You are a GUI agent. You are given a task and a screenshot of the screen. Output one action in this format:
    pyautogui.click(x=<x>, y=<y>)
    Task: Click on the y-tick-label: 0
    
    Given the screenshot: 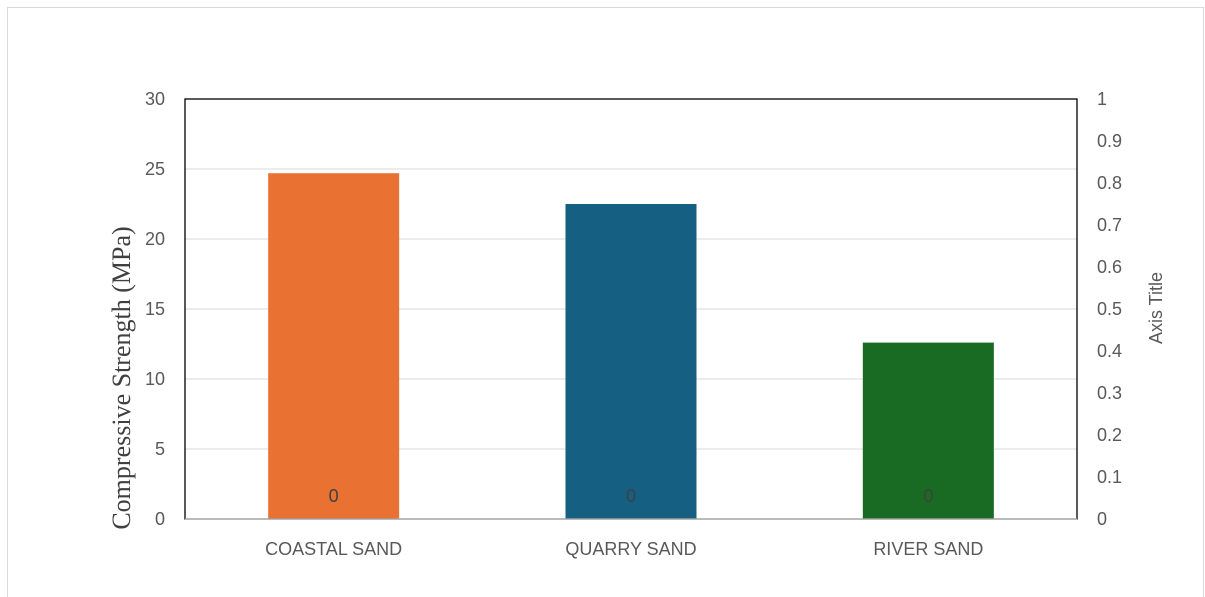 What is the action you would take?
    pyautogui.click(x=160, y=519)
    